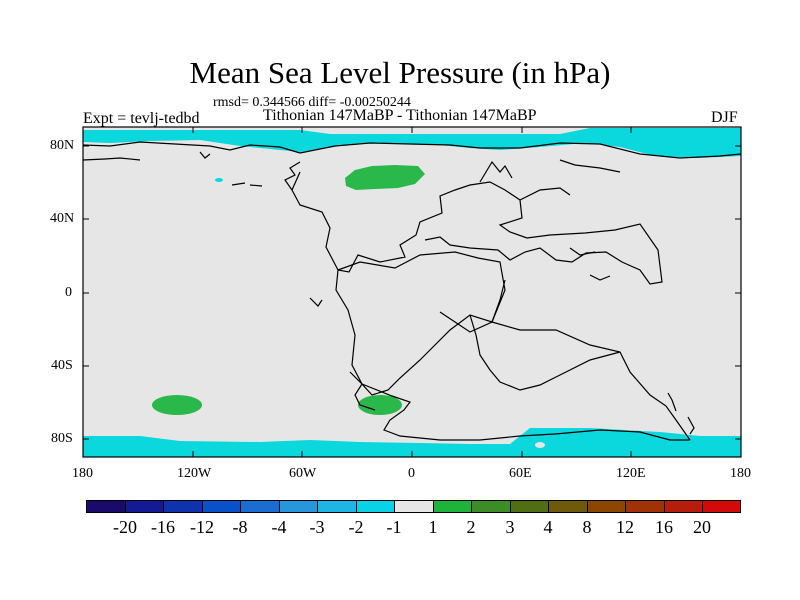 The width and height of the screenshot is (800, 600). I want to click on x-tick-label: 120E, so click(631, 473).